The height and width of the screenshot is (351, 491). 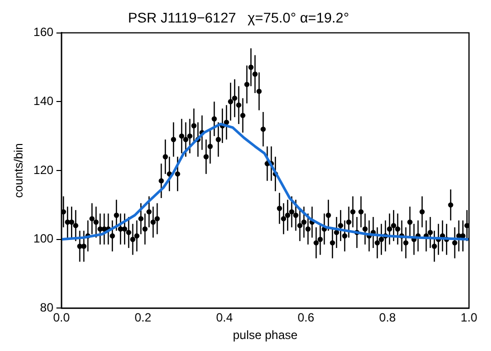 I want to click on x-tick-label: 0.0, so click(x=61, y=317).